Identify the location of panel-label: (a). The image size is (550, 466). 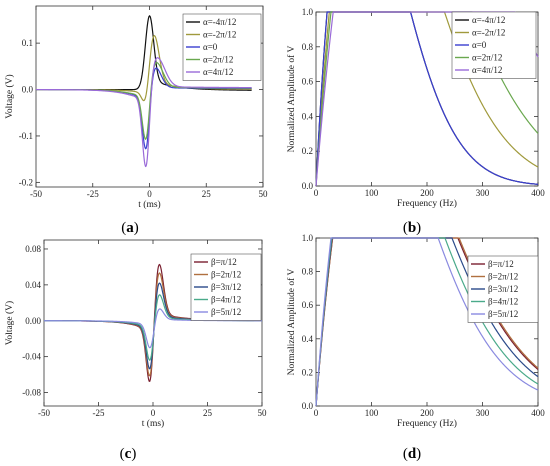
(130, 228).